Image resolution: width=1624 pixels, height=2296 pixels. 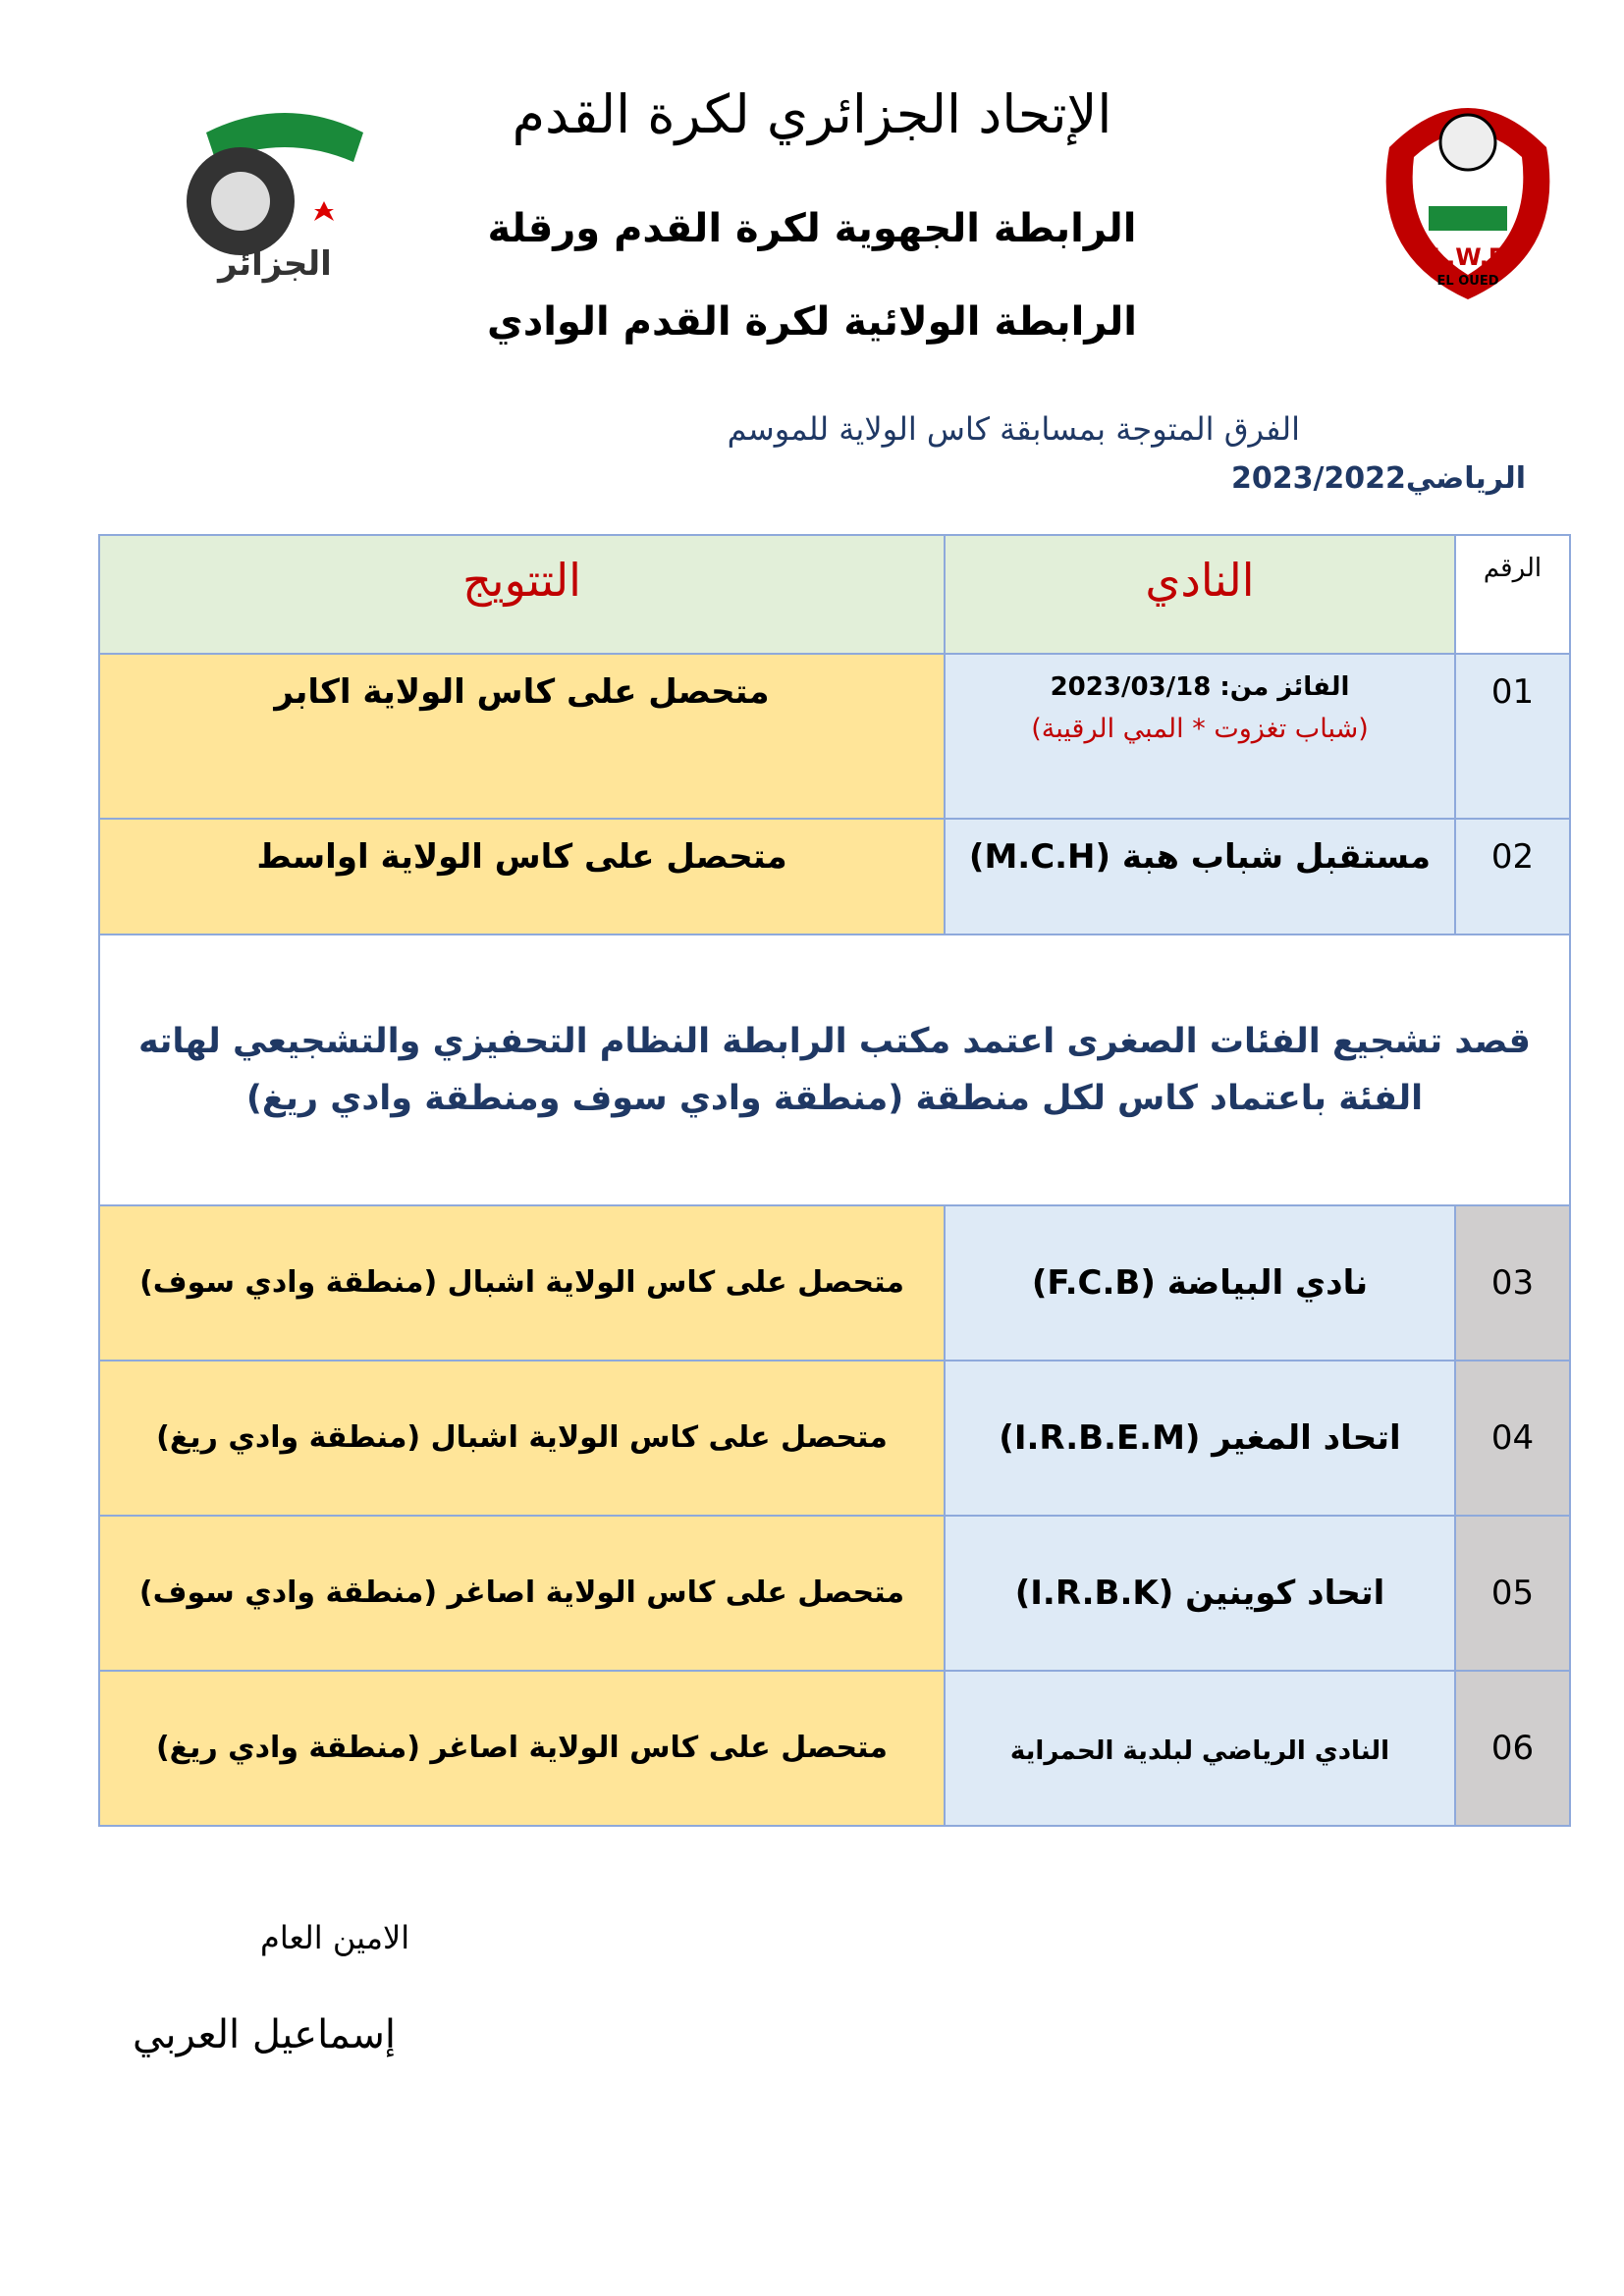 I want to click on club-cell: مستقبل شباب هبة (M.C.H), so click(x=1200, y=876).